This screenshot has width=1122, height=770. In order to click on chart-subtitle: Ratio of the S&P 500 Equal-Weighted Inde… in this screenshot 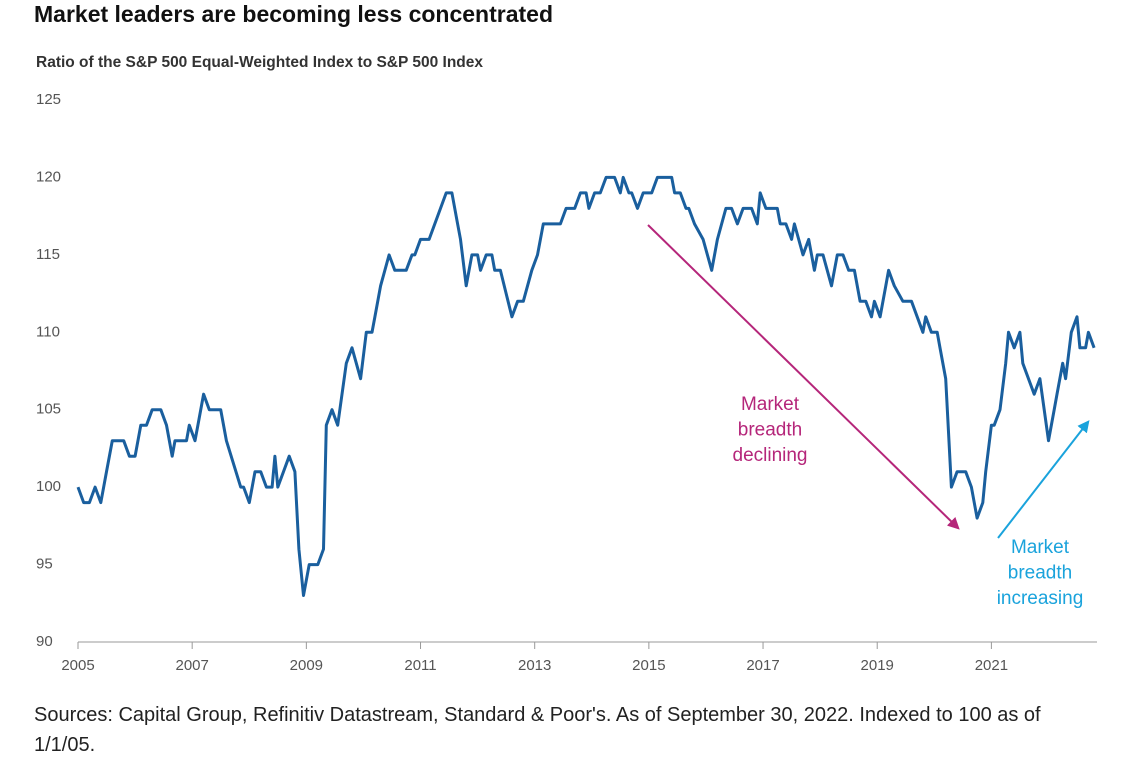, I will do `click(259, 62)`.